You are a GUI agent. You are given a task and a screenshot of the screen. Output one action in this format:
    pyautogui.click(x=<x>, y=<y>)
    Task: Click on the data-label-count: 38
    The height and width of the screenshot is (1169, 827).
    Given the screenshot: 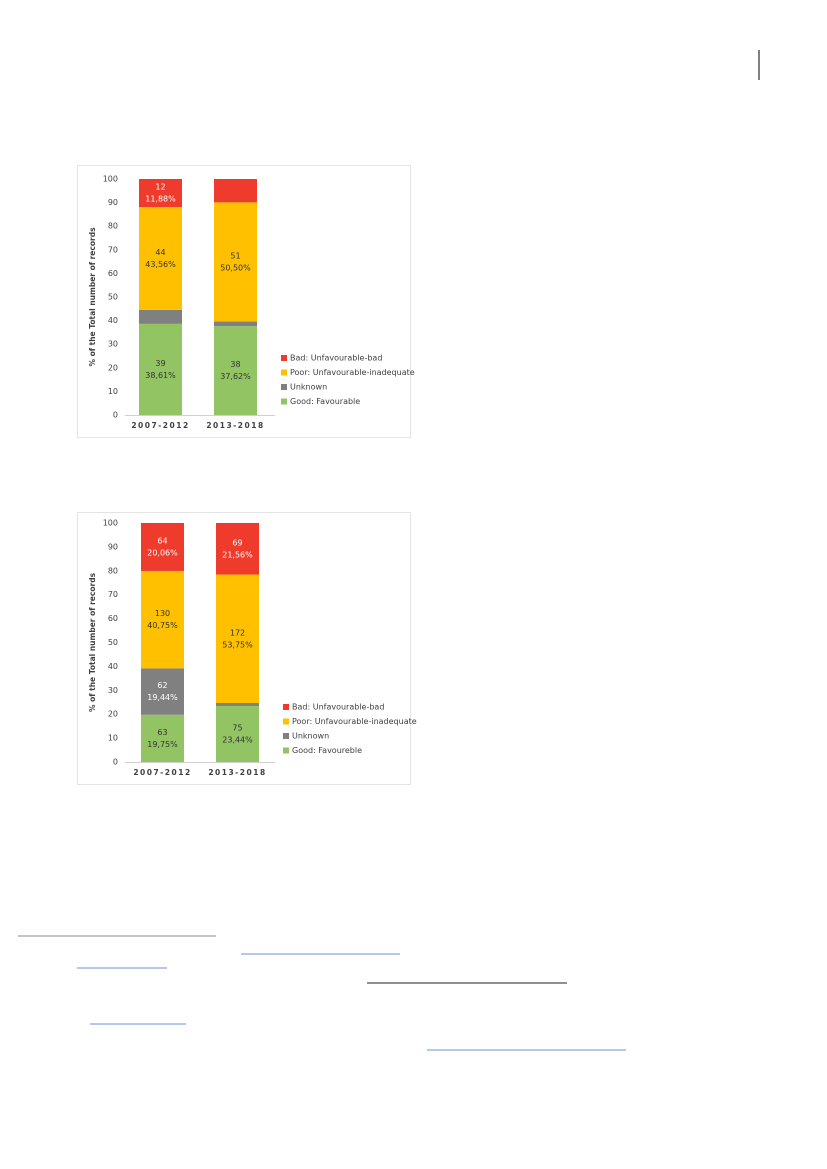 What is the action you would take?
    pyautogui.click(x=235, y=364)
    